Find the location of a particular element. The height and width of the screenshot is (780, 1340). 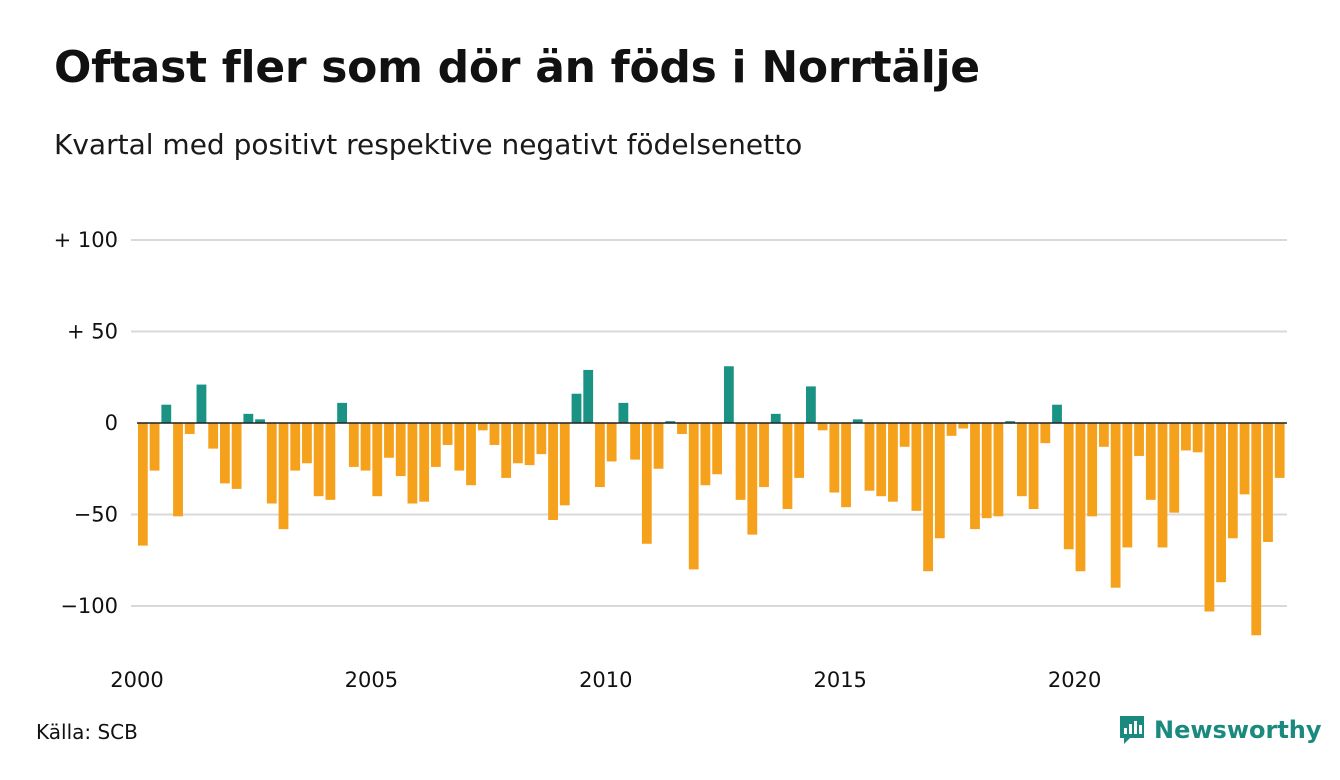

y-tick-label: −50 is located at coordinates (96, 515).